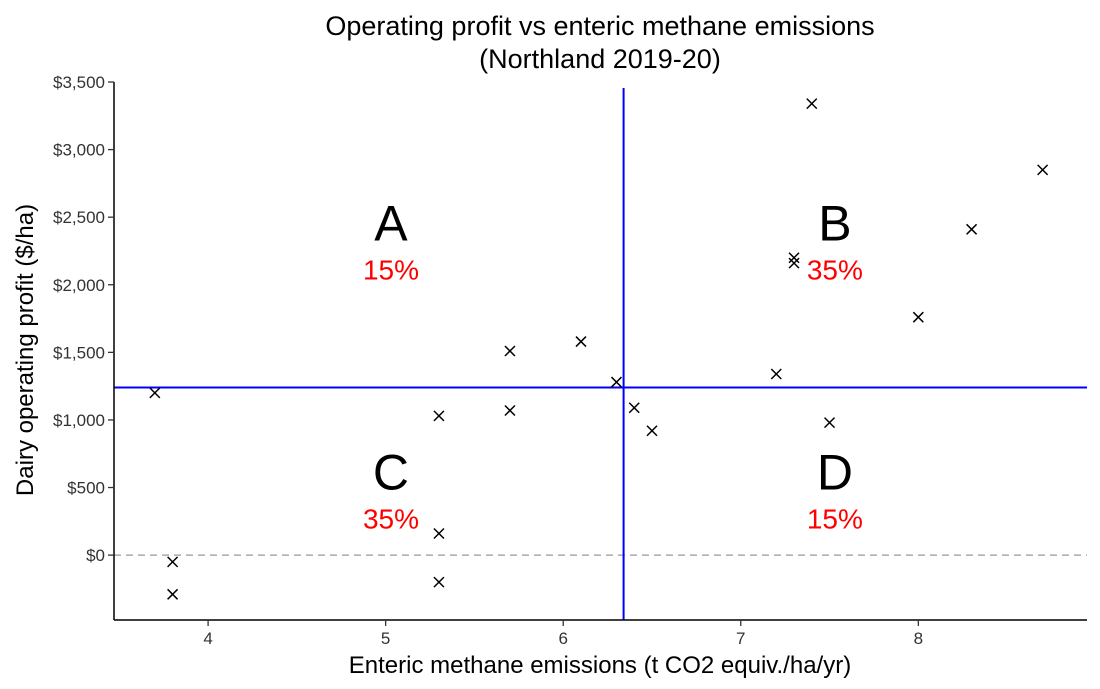 Image resolution: width=1100 pixels, height=689 pixels. I want to click on chart-subtitle: (Northland 2019-20), so click(600, 59).